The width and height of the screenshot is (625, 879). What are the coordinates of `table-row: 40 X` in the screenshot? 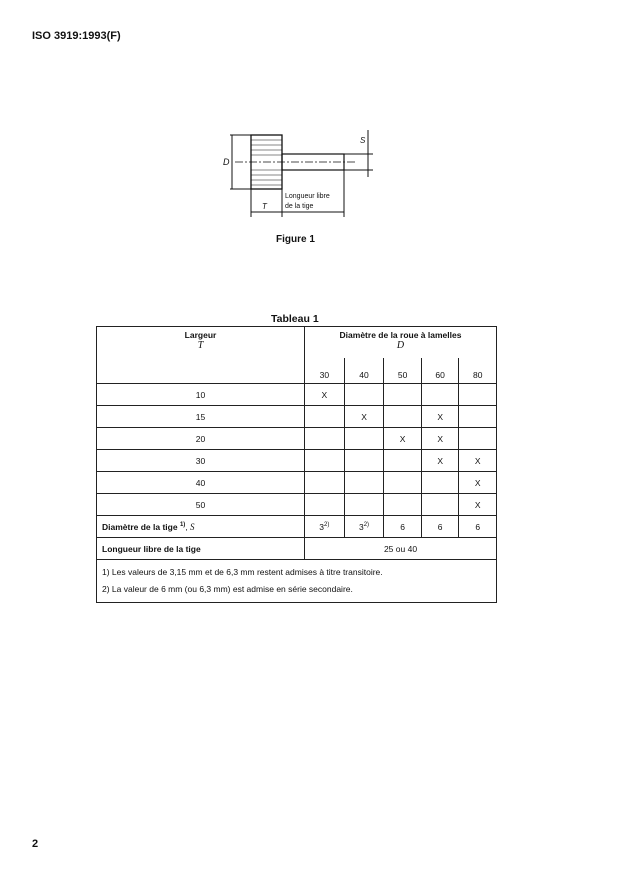 It's located at (296, 482).